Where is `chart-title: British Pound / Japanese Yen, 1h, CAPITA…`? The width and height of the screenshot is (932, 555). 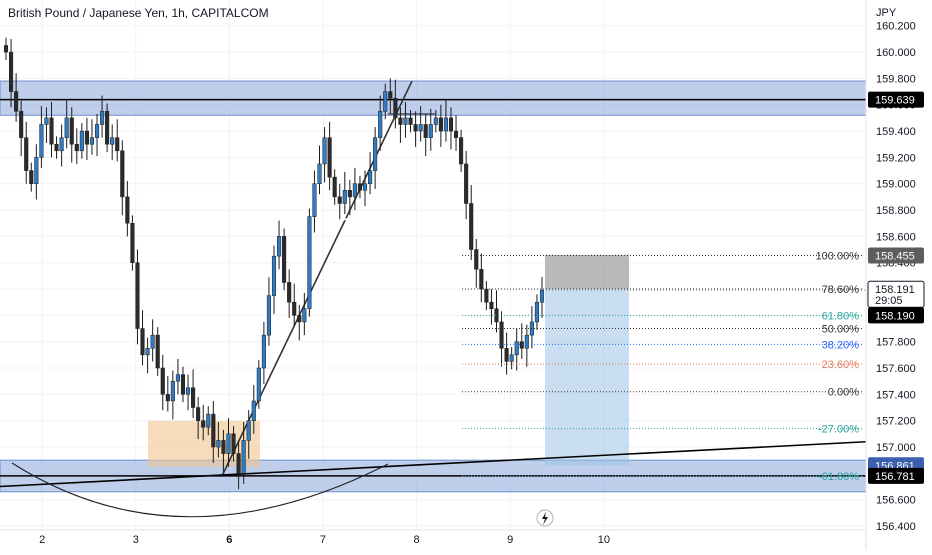
chart-title: British Pound / Japanese Yen, 1h, CAPITA… is located at coordinates (138, 13).